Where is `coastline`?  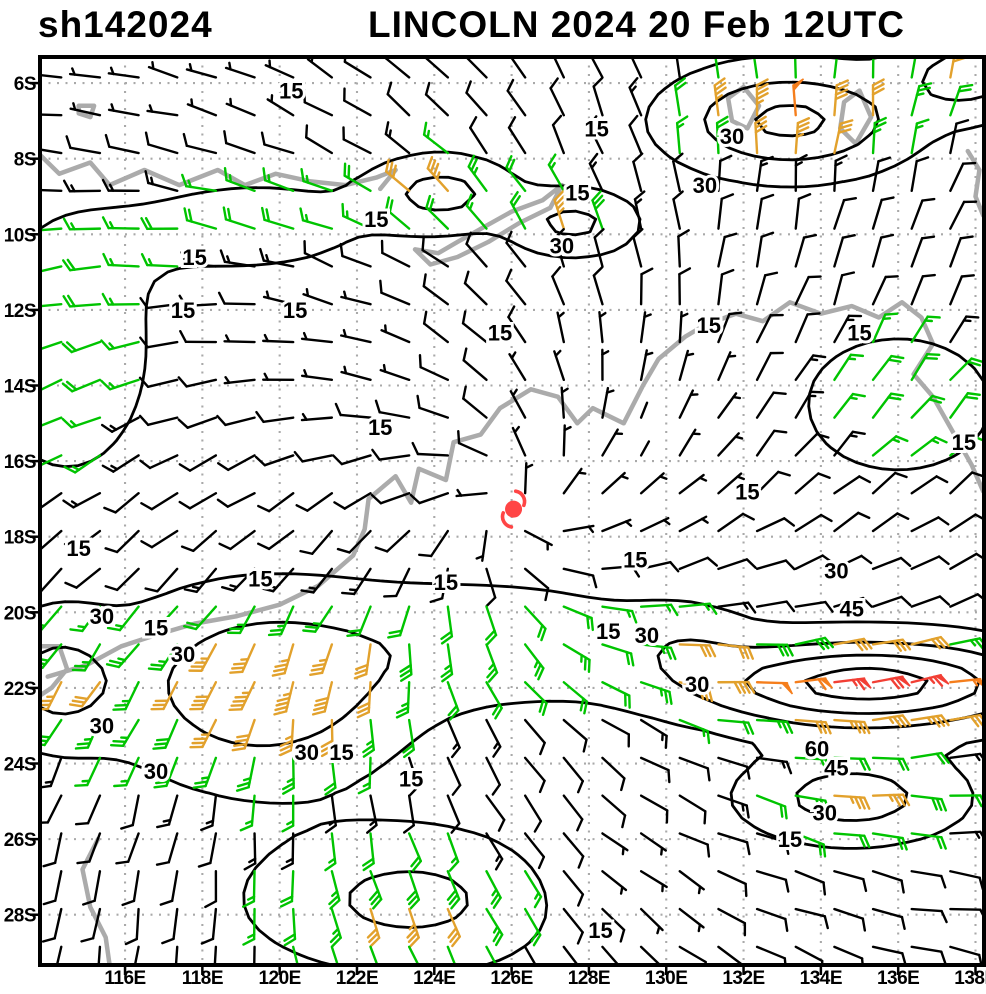 coastline is located at coordinates (855, 117).